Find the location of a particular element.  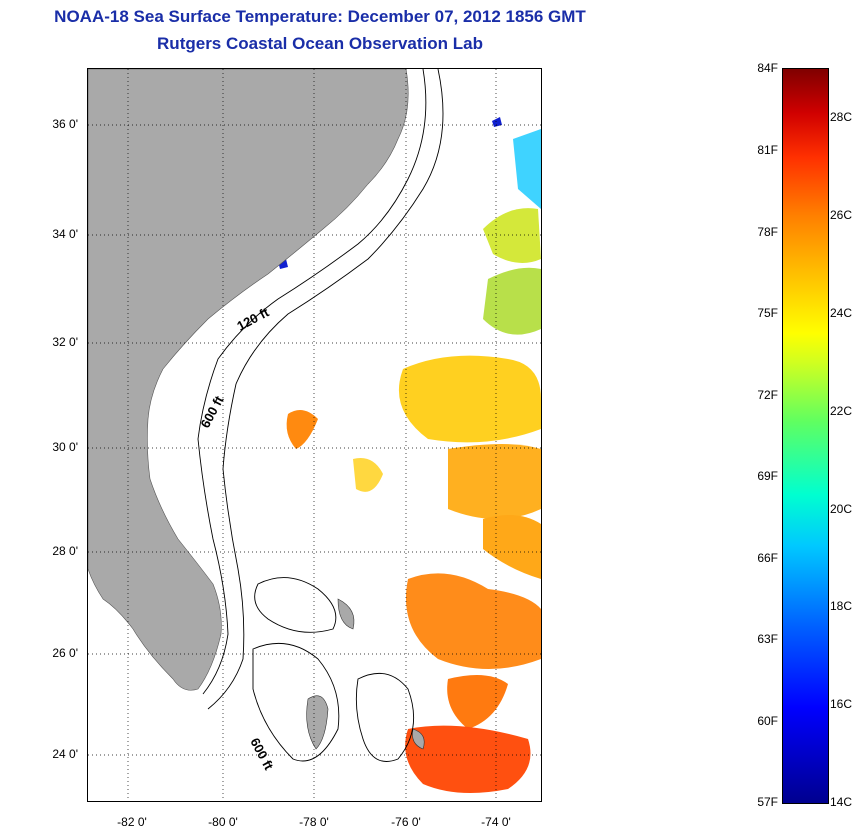

colorbar-f-72: 72F is located at coordinates (767, 395).